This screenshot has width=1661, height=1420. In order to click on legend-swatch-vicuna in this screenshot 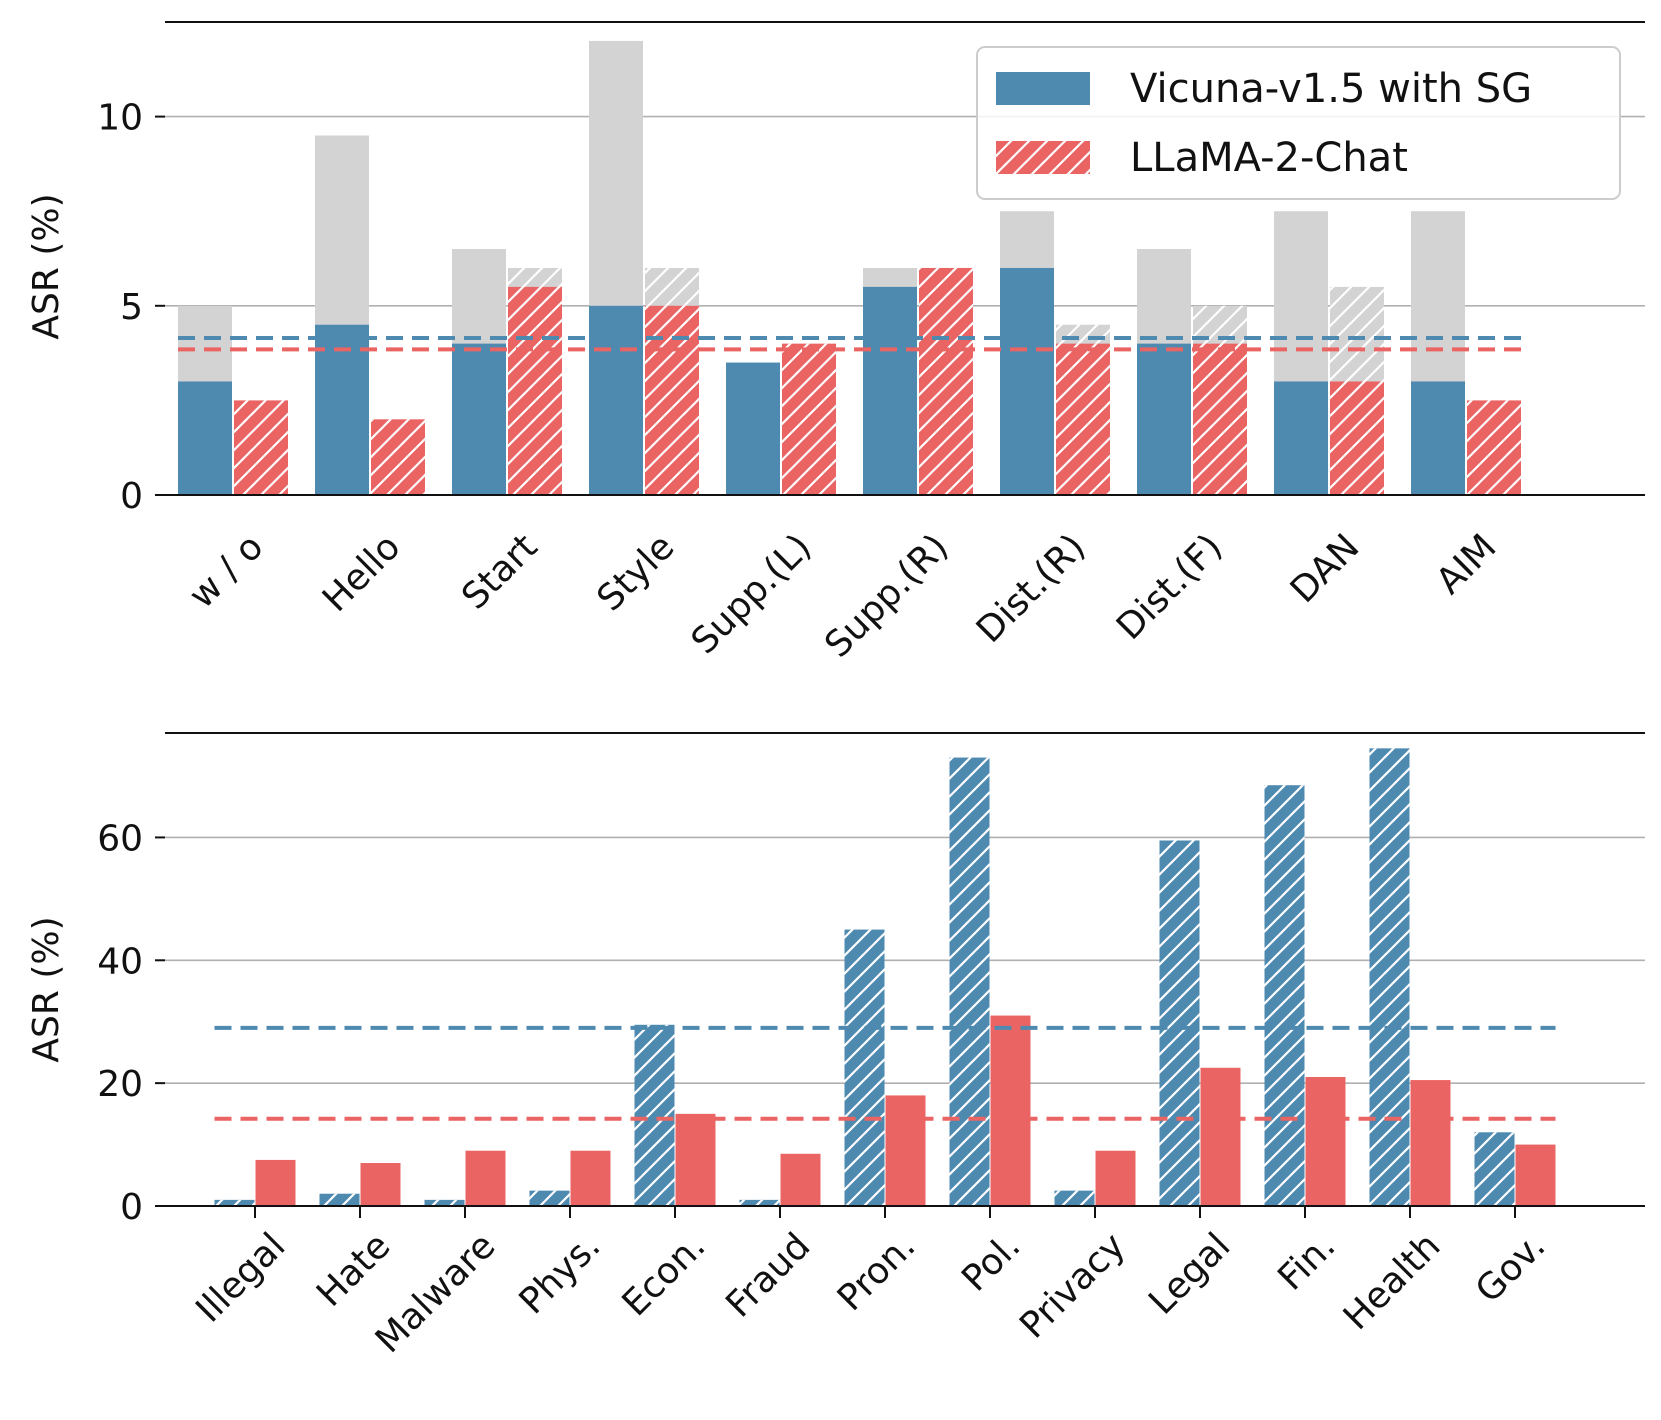, I will do `click(1043, 88)`.